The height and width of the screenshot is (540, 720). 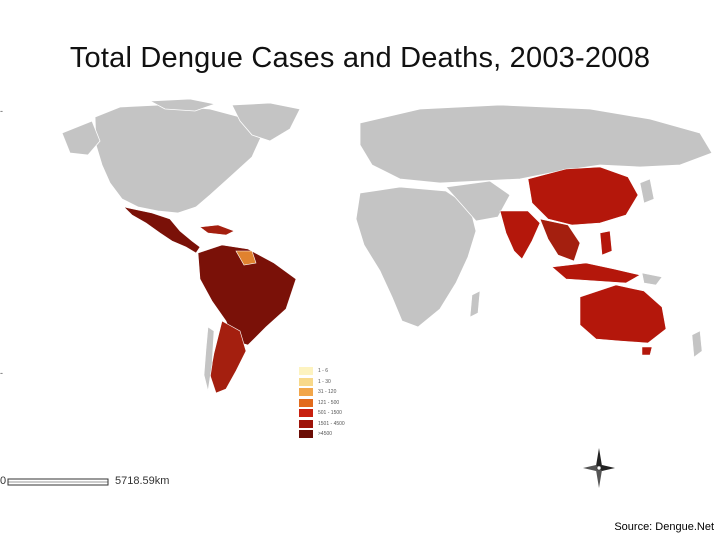 What do you see at coordinates (583, 196) in the screenshot?
I see `region-china` at bounding box center [583, 196].